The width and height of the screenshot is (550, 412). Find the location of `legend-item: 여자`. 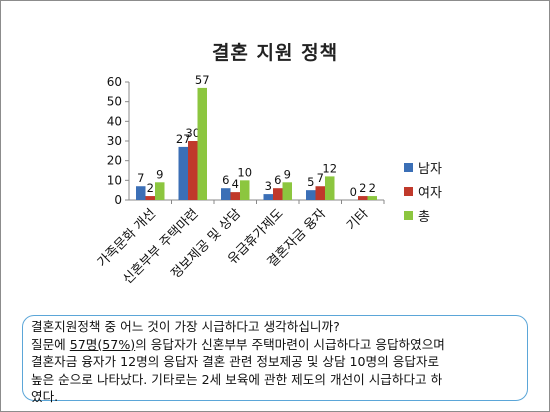

legend-item: 여자 is located at coordinates (423, 191).